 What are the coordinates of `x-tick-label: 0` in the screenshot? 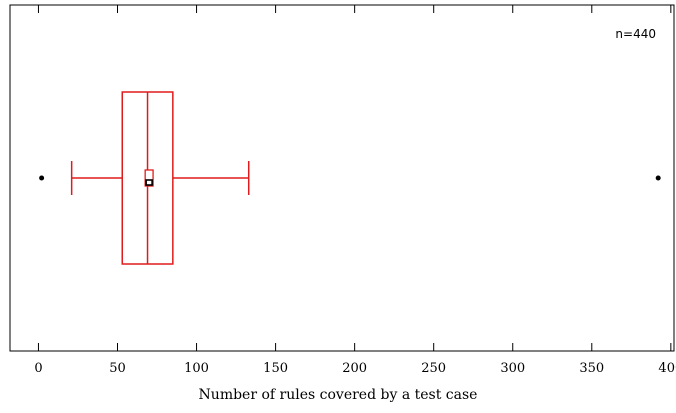 It's located at (38, 368).